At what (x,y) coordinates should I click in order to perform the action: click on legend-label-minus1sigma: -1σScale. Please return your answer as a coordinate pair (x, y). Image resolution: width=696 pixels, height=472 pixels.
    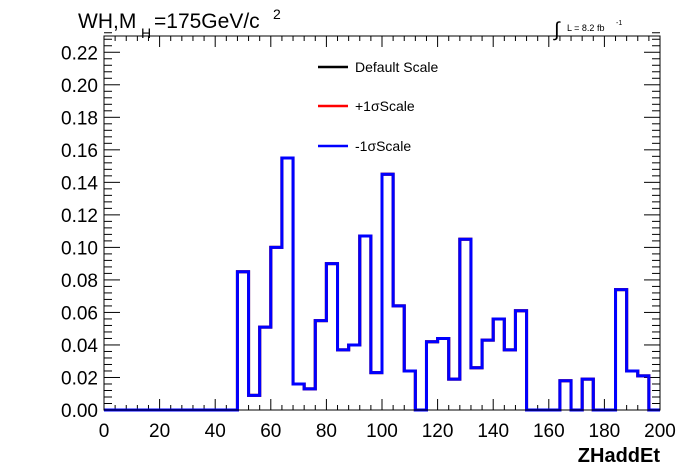
    Looking at the image, I should click on (383, 146).